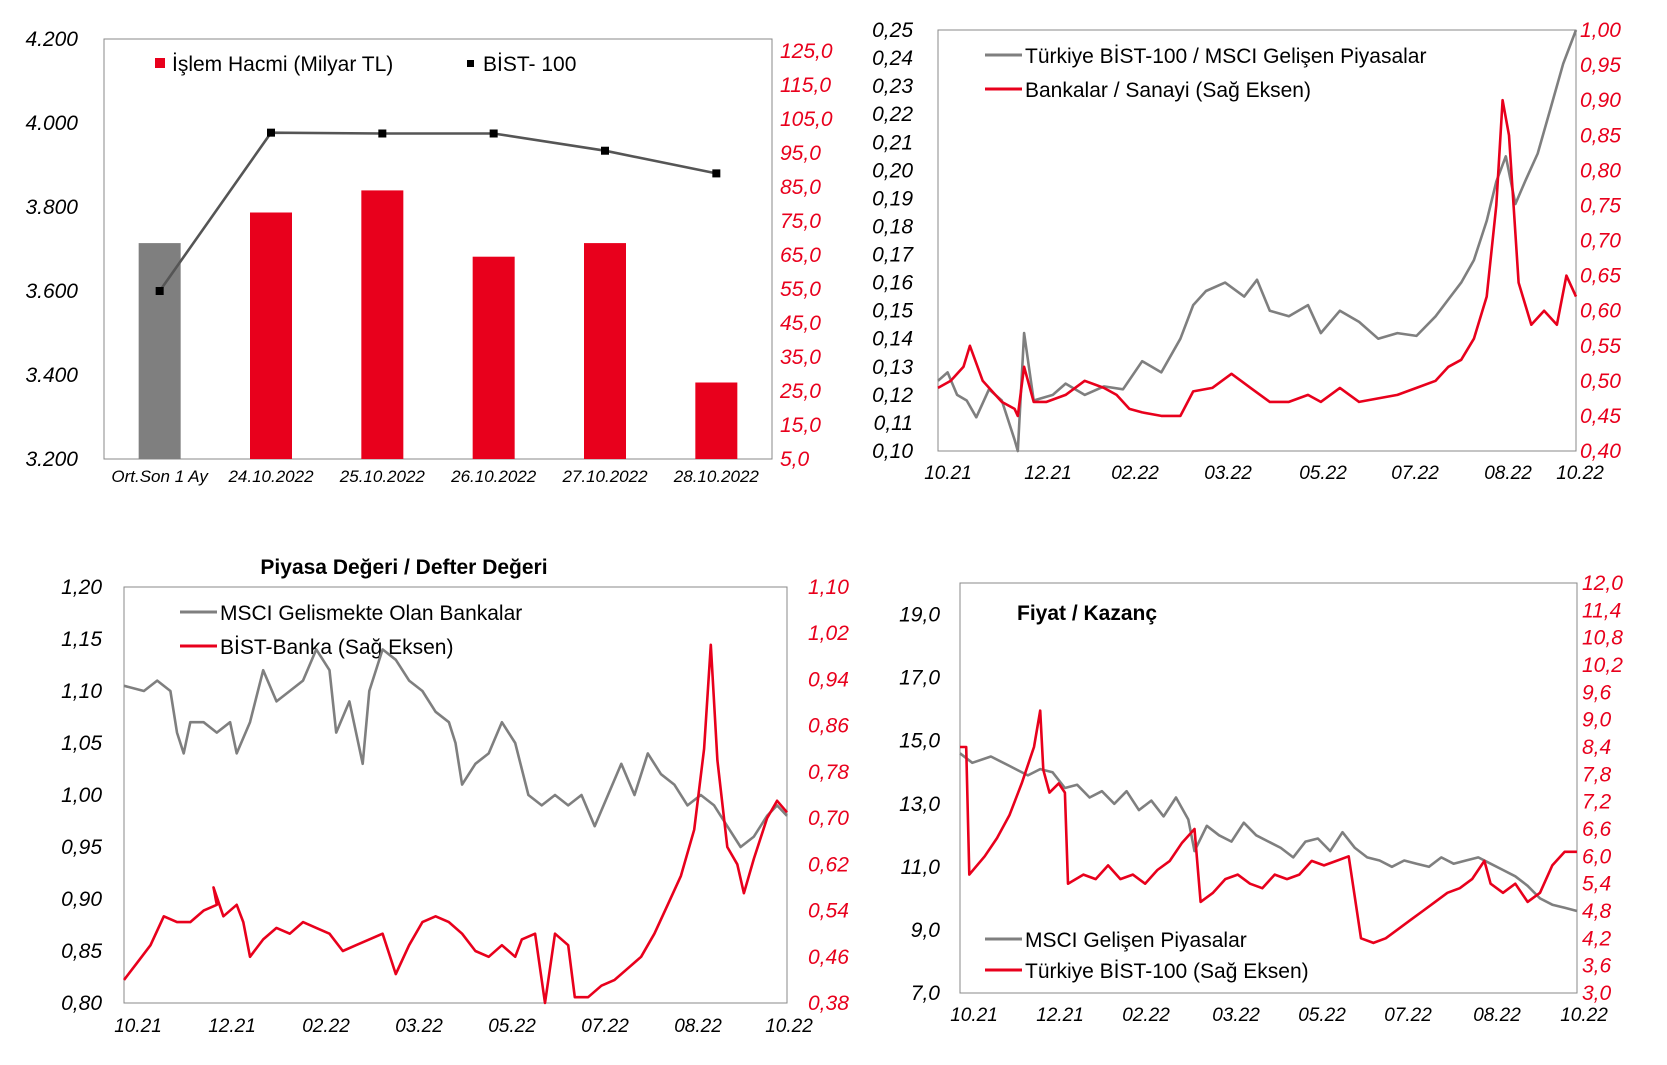 This screenshot has height=1065, width=1667. I want to click on line-bist, so click(437, 211).